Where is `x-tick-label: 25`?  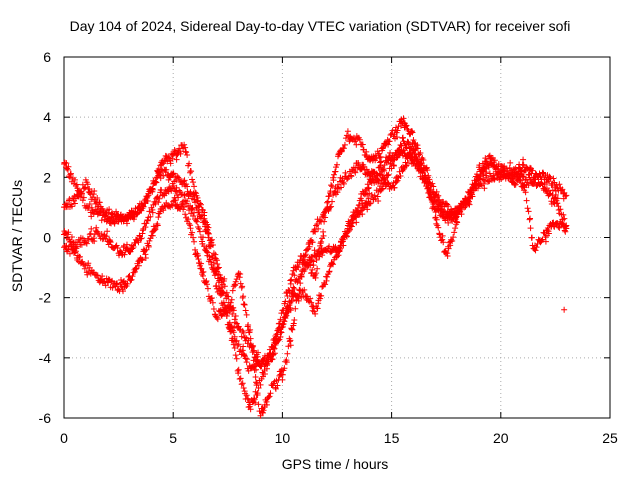
x-tick-label: 25 is located at coordinates (610, 438).